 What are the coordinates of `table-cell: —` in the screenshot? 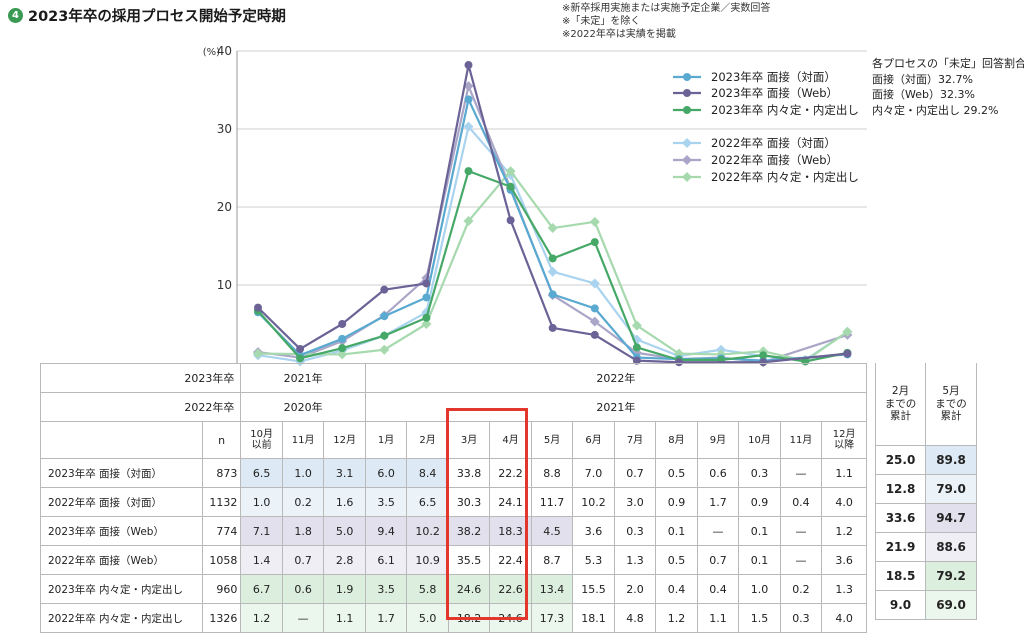 It's located at (801, 531).